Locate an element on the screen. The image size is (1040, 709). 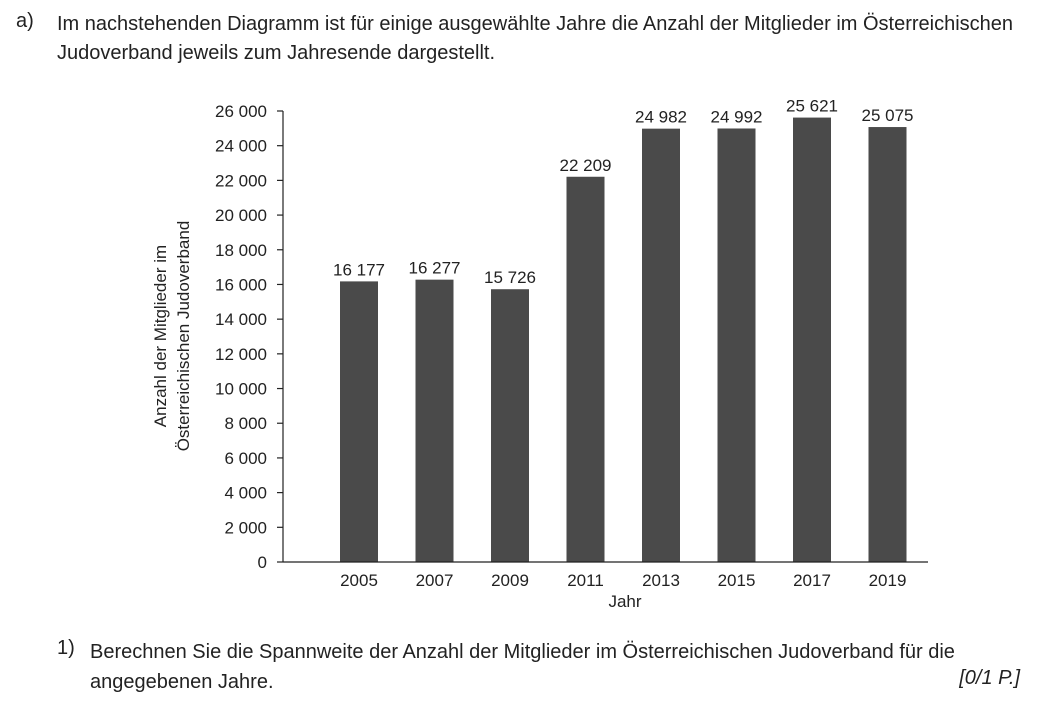
y-tick-label: 18 000 is located at coordinates (241, 250).